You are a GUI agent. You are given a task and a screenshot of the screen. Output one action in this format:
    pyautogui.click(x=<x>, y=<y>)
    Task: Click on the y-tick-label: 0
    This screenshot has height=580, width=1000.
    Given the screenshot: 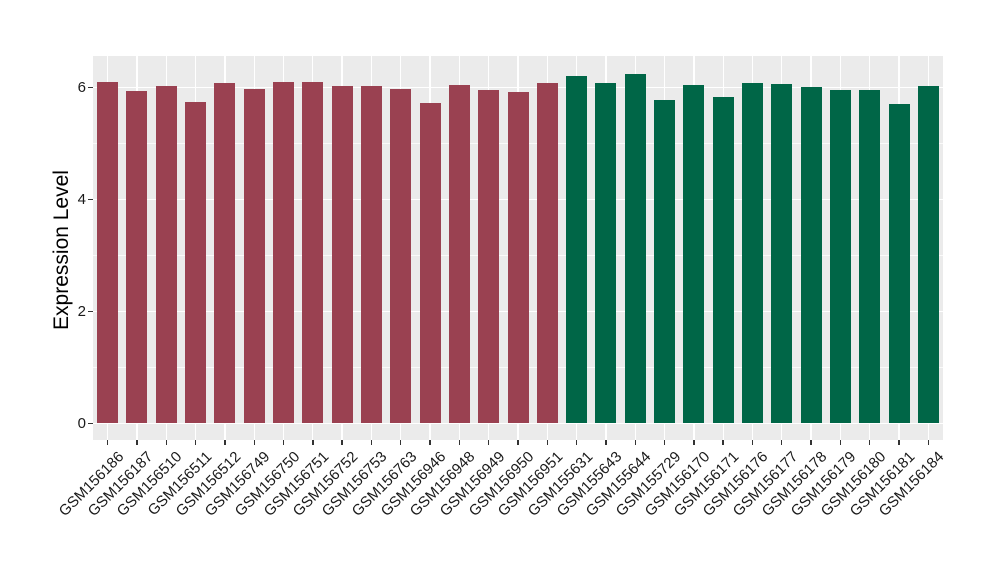 What is the action you would take?
    pyautogui.click(x=81, y=423)
    